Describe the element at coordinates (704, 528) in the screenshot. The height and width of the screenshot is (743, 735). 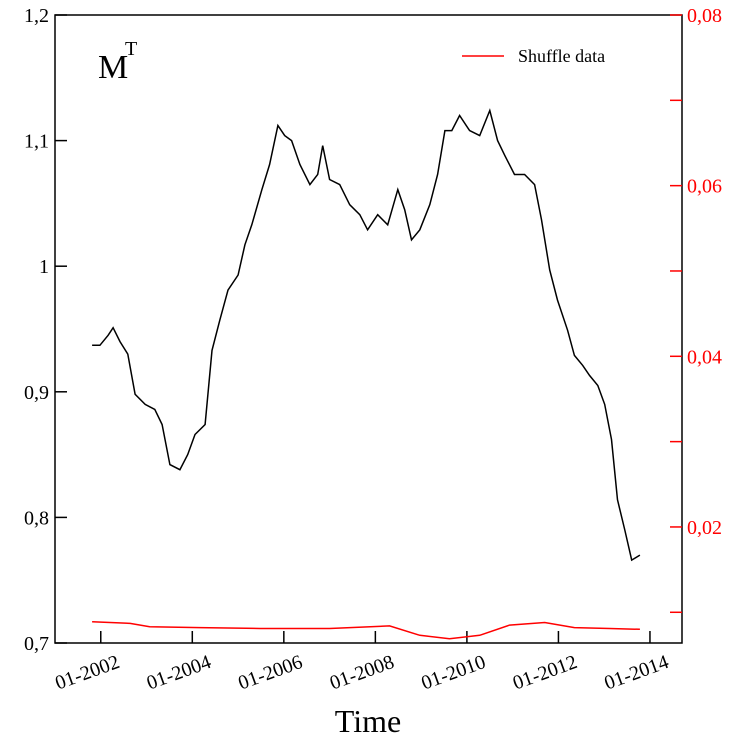
I see `y2-tick-label: 0,02` at that location.